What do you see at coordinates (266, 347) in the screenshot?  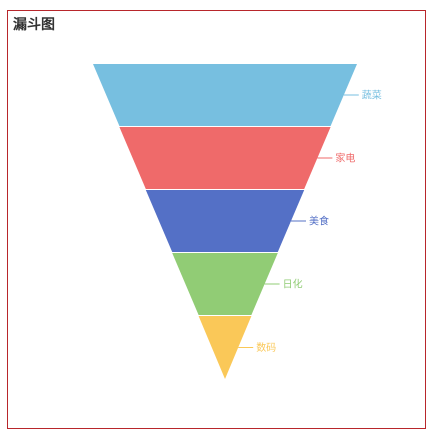 I see `funnel-label-5: 数码` at bounding box center [266, 347].